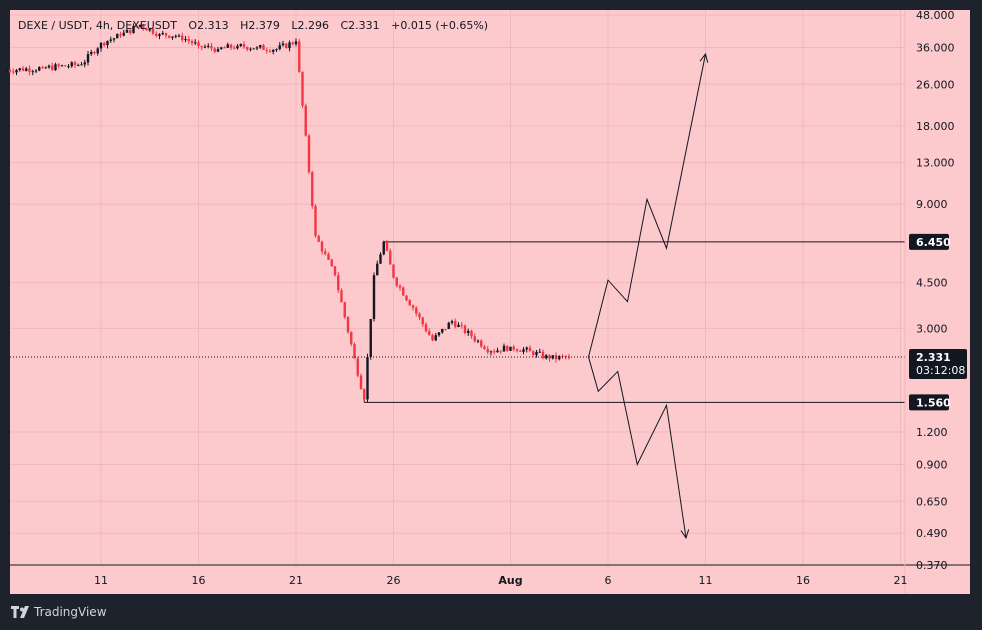 This screenshot has height=630, width=982. I want to click on x-tick-label: Aug, so click(510, 580).